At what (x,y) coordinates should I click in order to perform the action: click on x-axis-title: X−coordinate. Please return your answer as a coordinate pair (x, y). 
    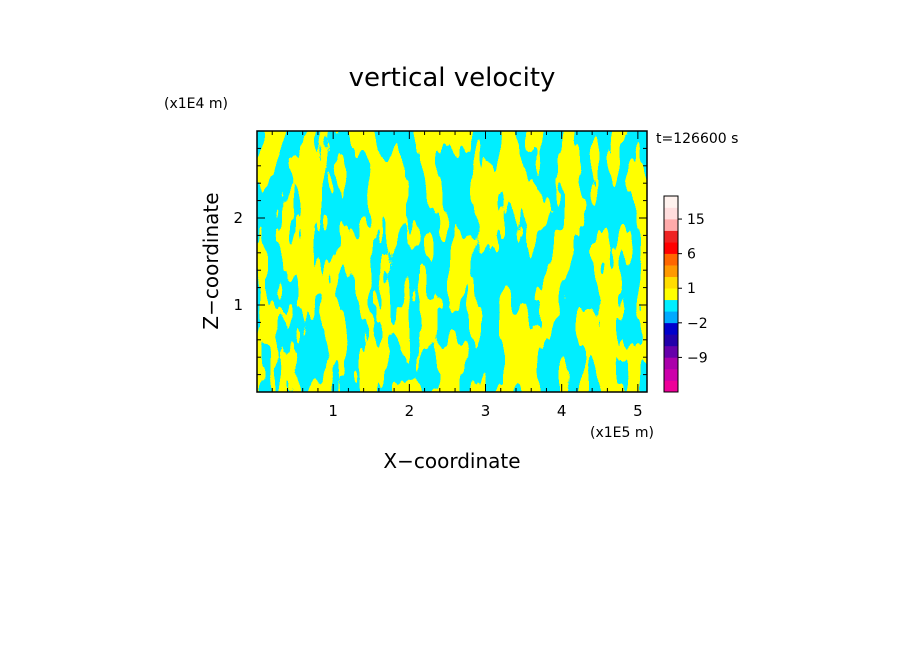
    Looking at the image, I should click on (451, 461).